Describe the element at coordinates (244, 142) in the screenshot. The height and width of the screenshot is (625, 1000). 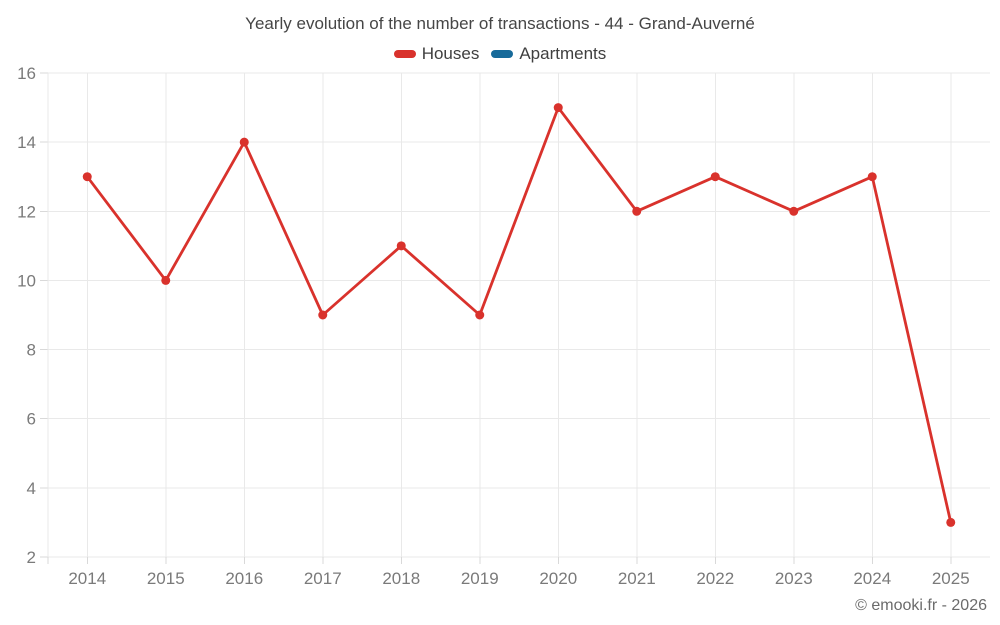
I see `houses-data-point-2016` at that location.